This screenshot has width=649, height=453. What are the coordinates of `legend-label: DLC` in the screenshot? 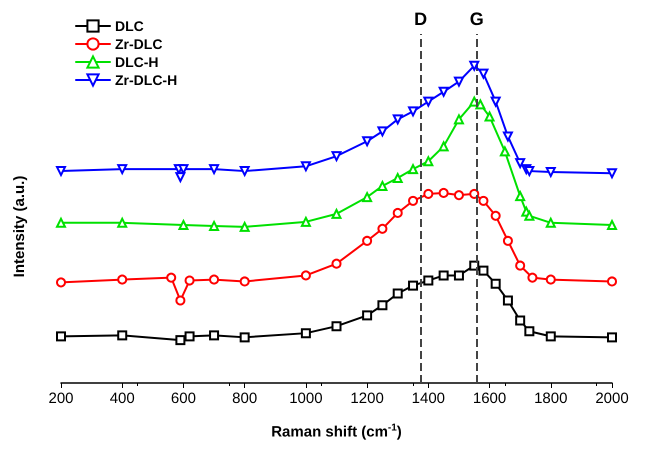 It's located at (129, 26).